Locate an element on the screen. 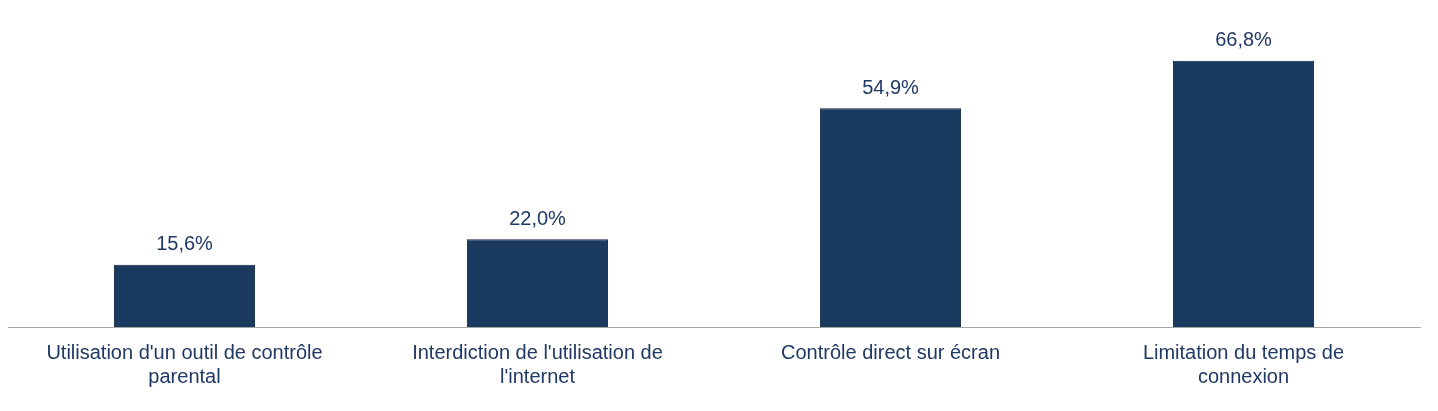 This screenshot has width=1438, height=411. data-label: 54,9% is located at coordinates (891, 86).